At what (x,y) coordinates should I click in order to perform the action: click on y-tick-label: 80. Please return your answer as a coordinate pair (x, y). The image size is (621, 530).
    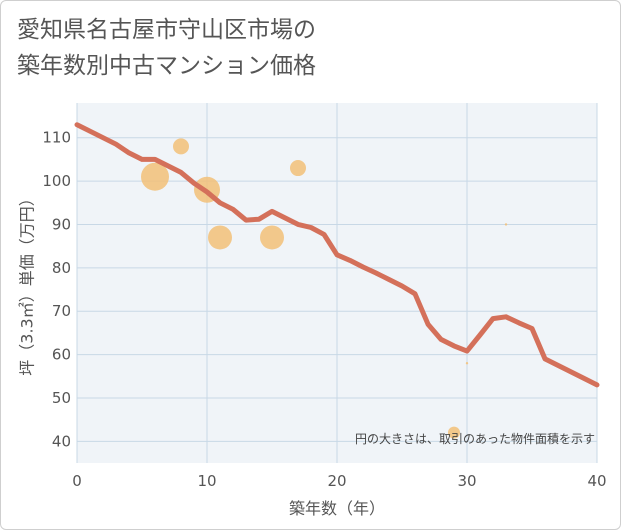
    Looking at the image, I should click on (61, 268).